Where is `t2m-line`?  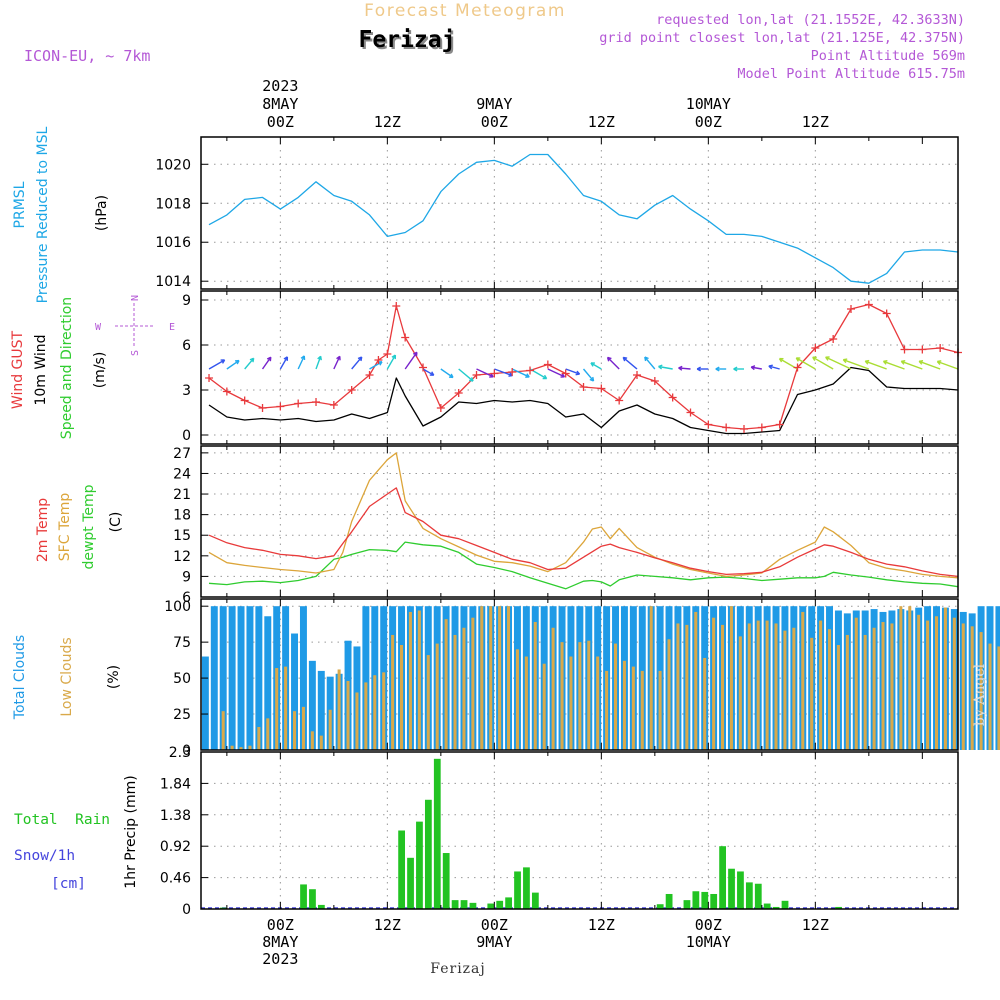 t2m-line is located at coordinates (583, 532).